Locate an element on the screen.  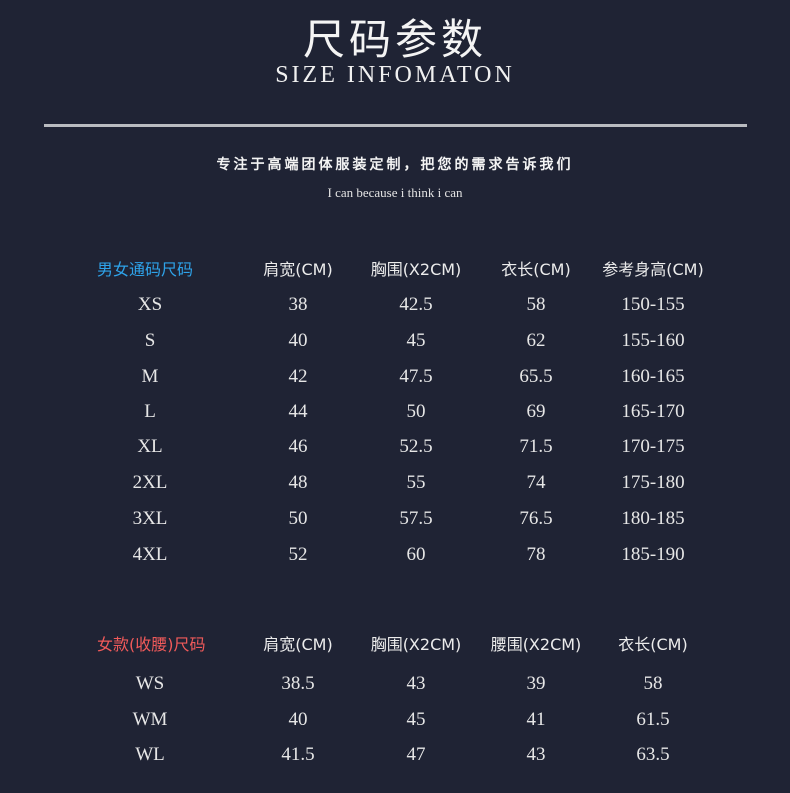
unisex-table-value-cell: 60 is located at coordinates (416, 554).